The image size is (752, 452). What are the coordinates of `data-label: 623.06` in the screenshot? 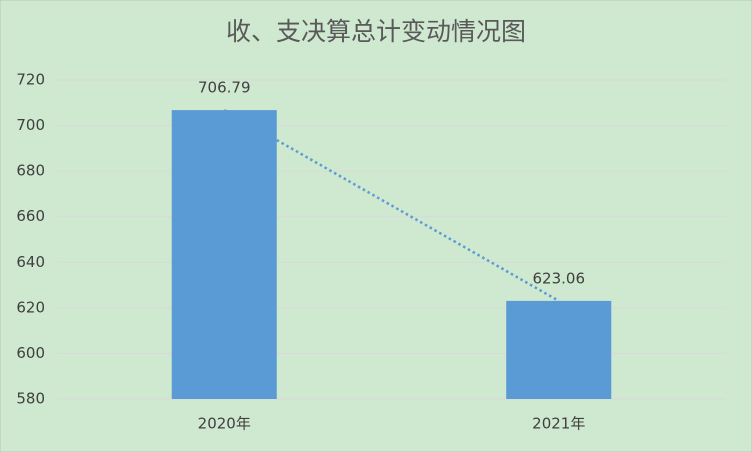 It's located at (559, 278).